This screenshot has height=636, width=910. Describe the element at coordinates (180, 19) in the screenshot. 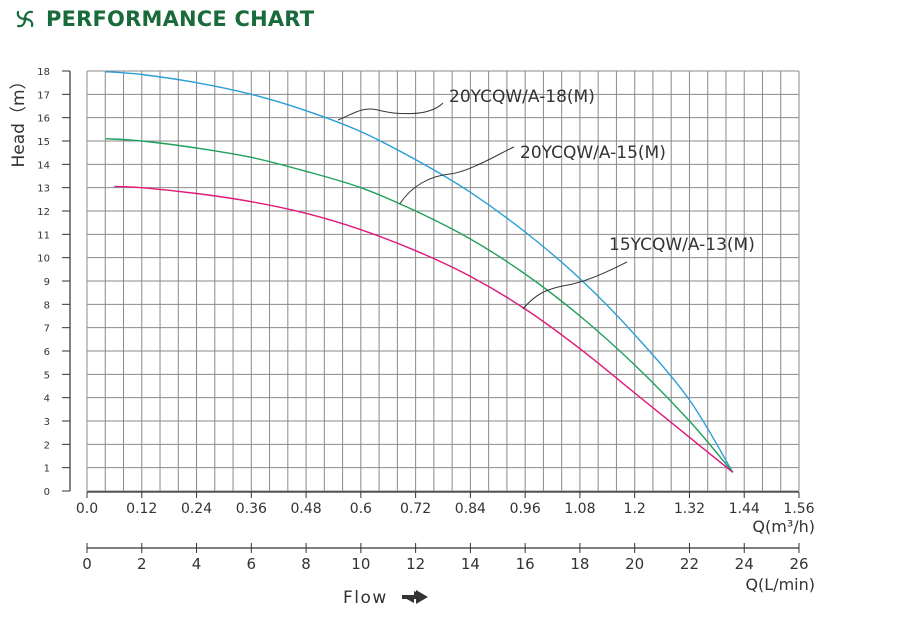

I see `page-title: PERFORMANCE CHART` at that location.